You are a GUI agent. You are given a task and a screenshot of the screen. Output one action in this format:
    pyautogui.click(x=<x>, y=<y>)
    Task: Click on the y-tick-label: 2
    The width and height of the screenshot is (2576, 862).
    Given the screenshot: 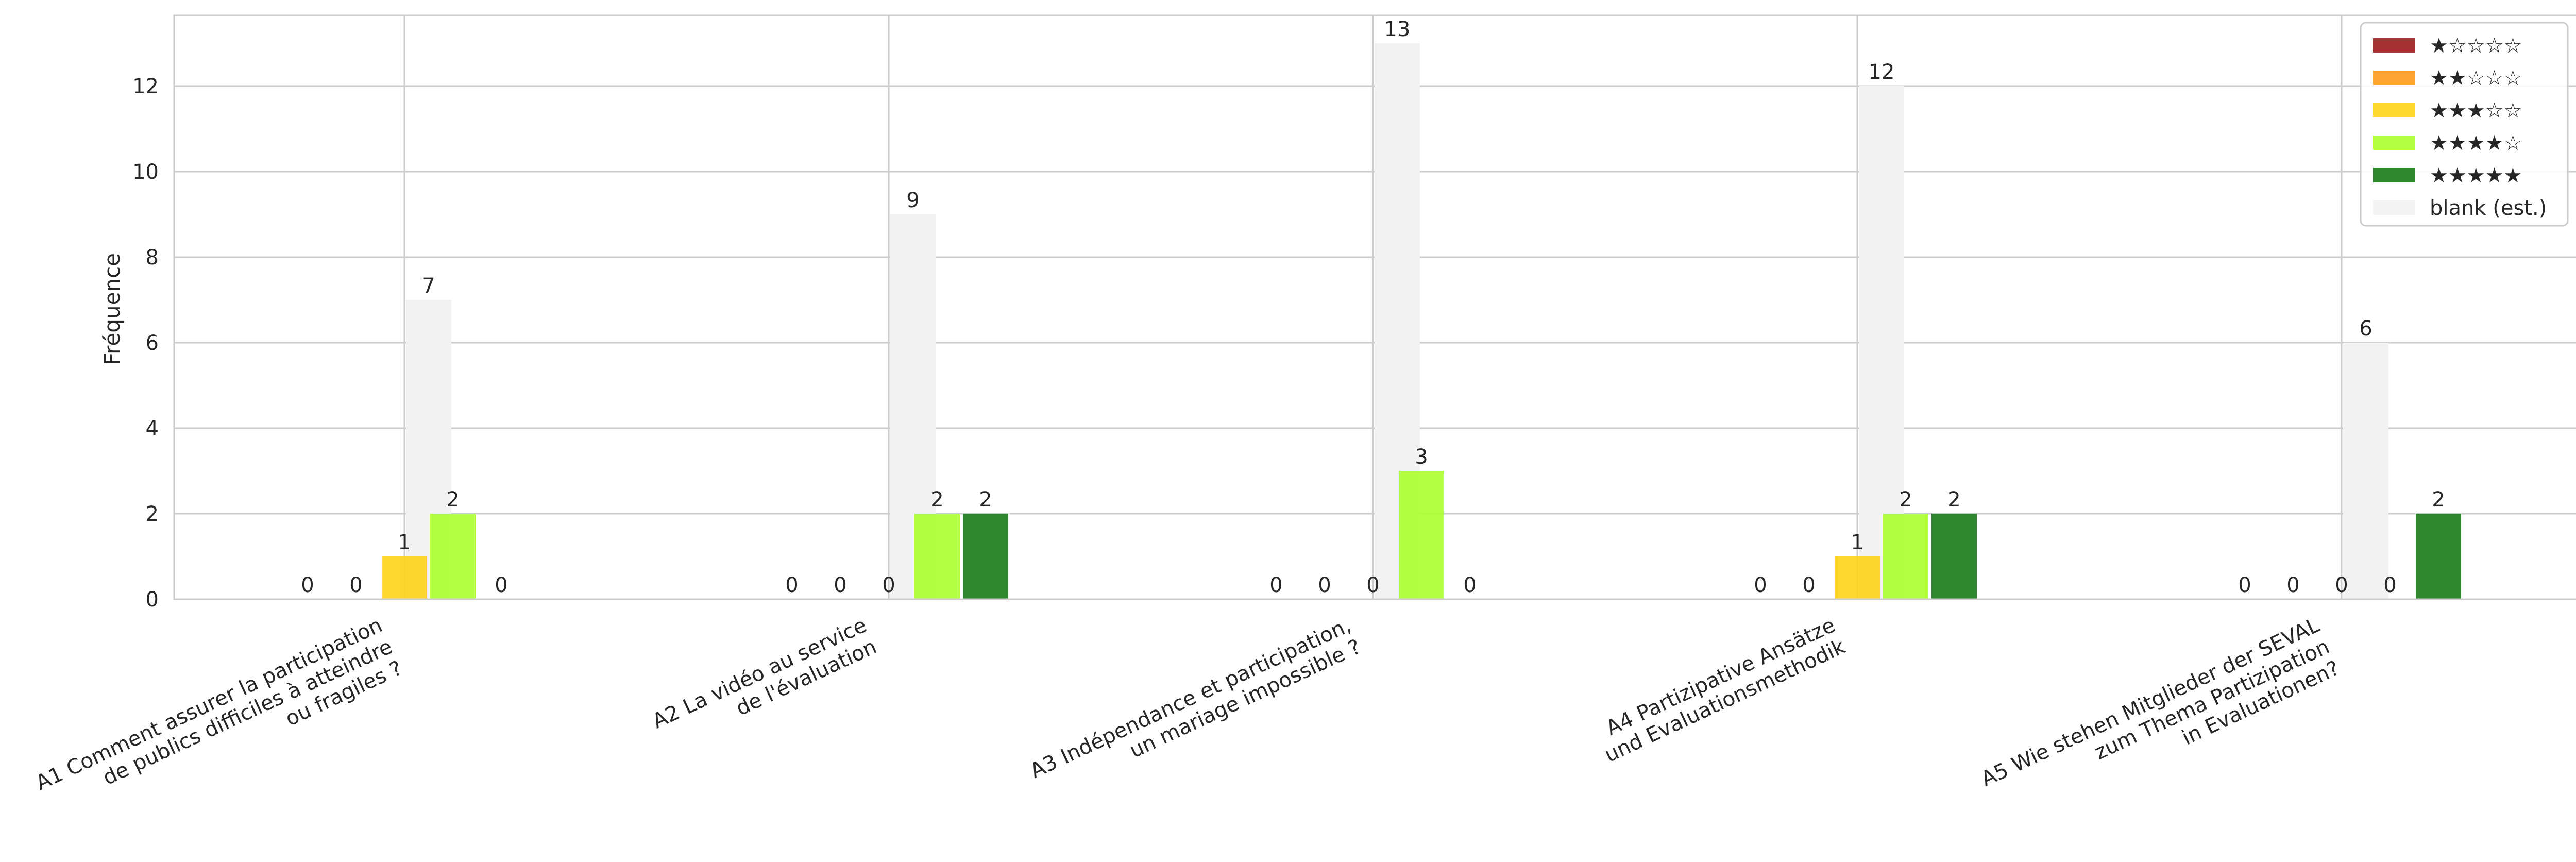 What is the action you would take?
    pyautogui.click(x=152, y=514)
    